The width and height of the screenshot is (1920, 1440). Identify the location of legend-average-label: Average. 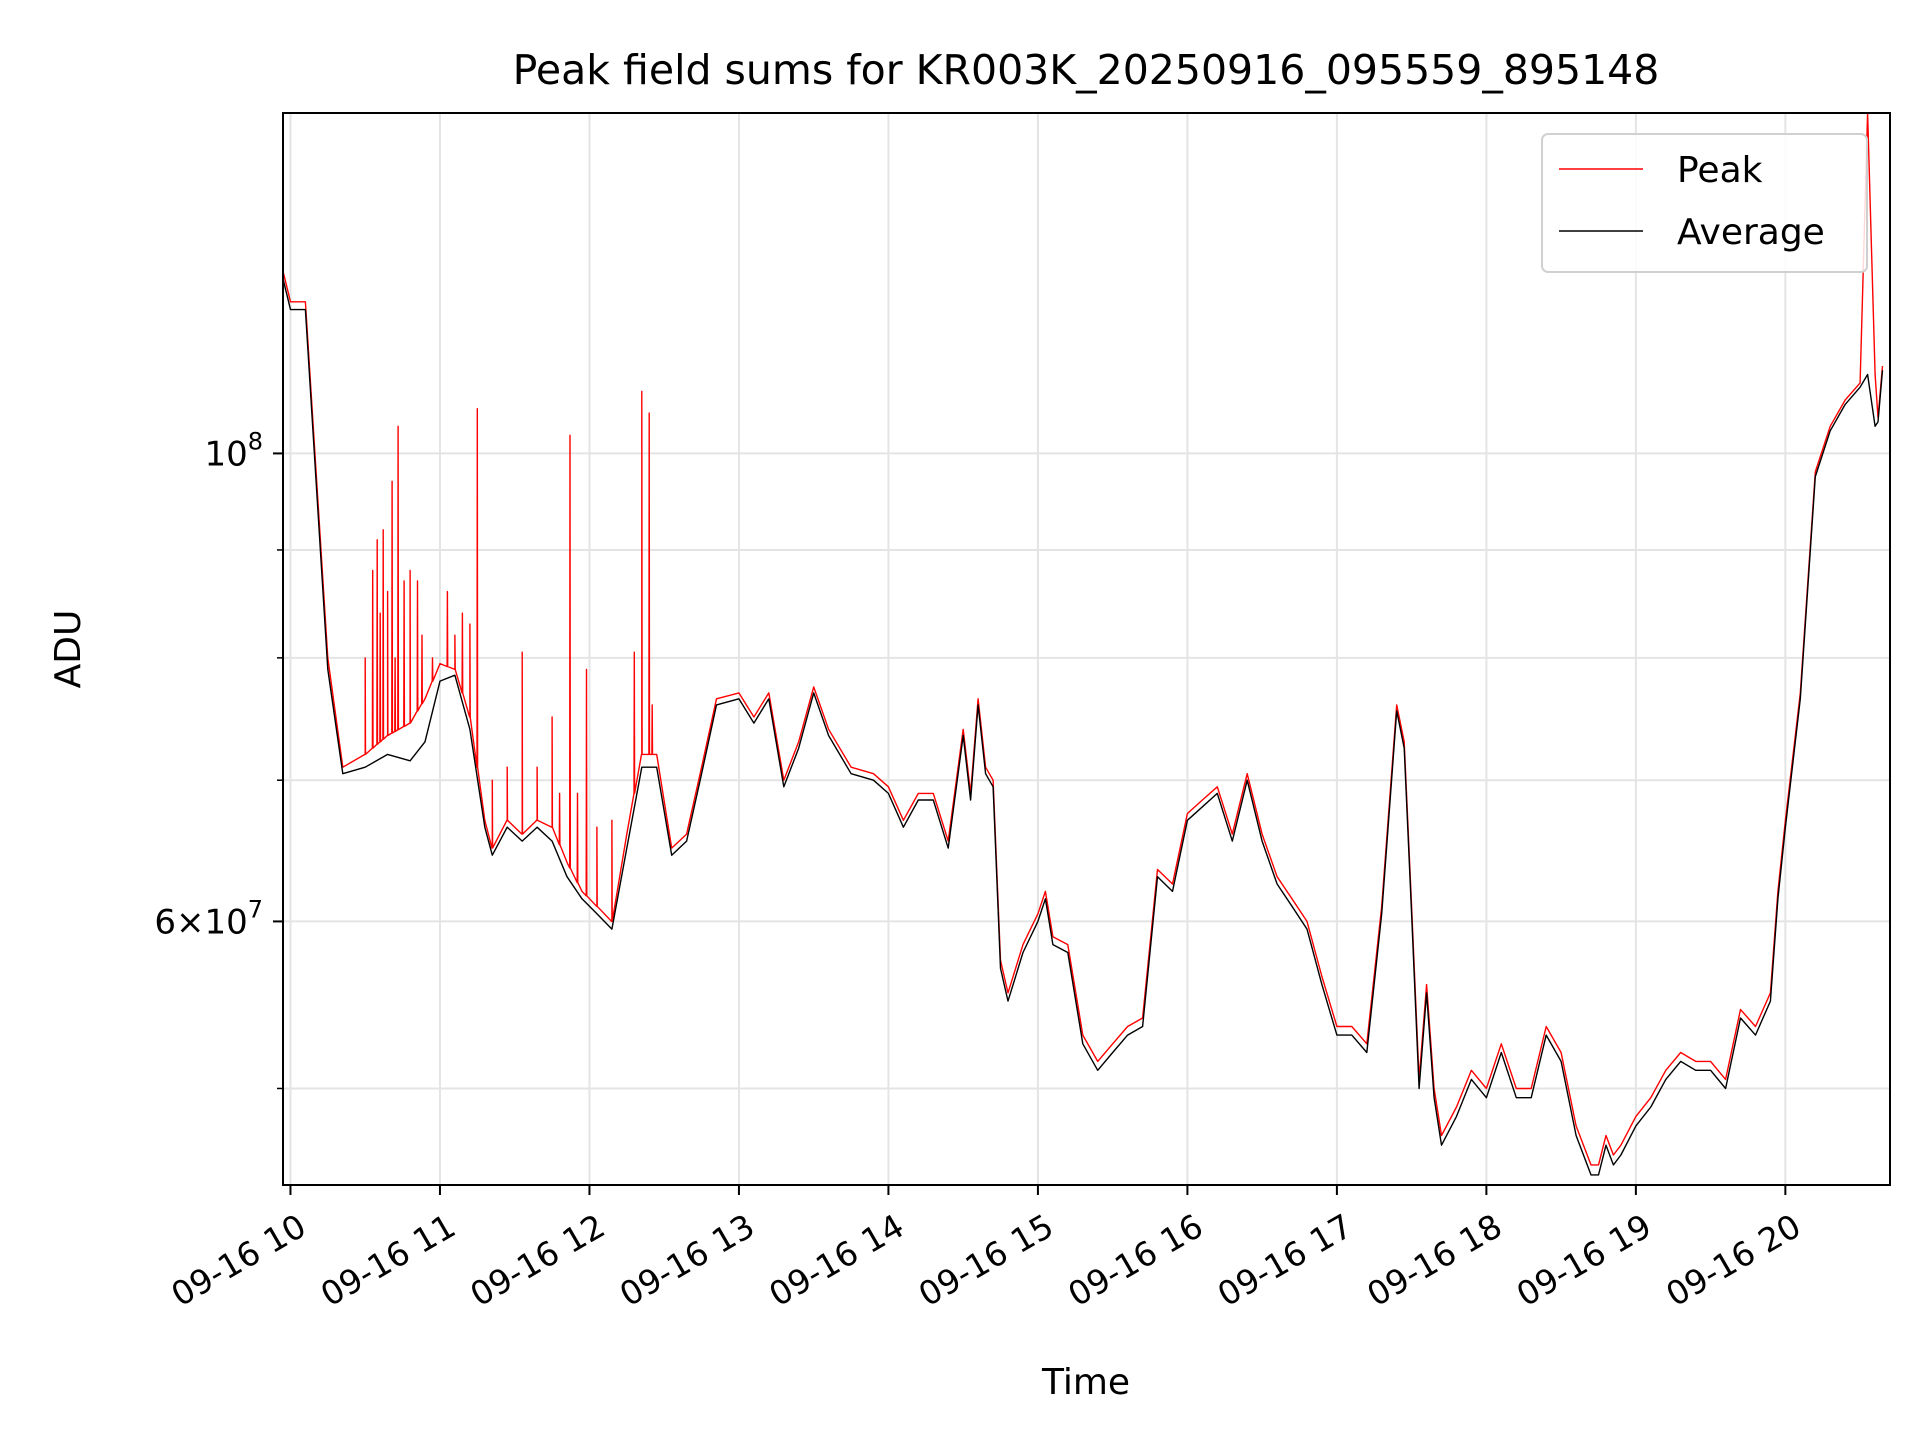
(1751, 232).